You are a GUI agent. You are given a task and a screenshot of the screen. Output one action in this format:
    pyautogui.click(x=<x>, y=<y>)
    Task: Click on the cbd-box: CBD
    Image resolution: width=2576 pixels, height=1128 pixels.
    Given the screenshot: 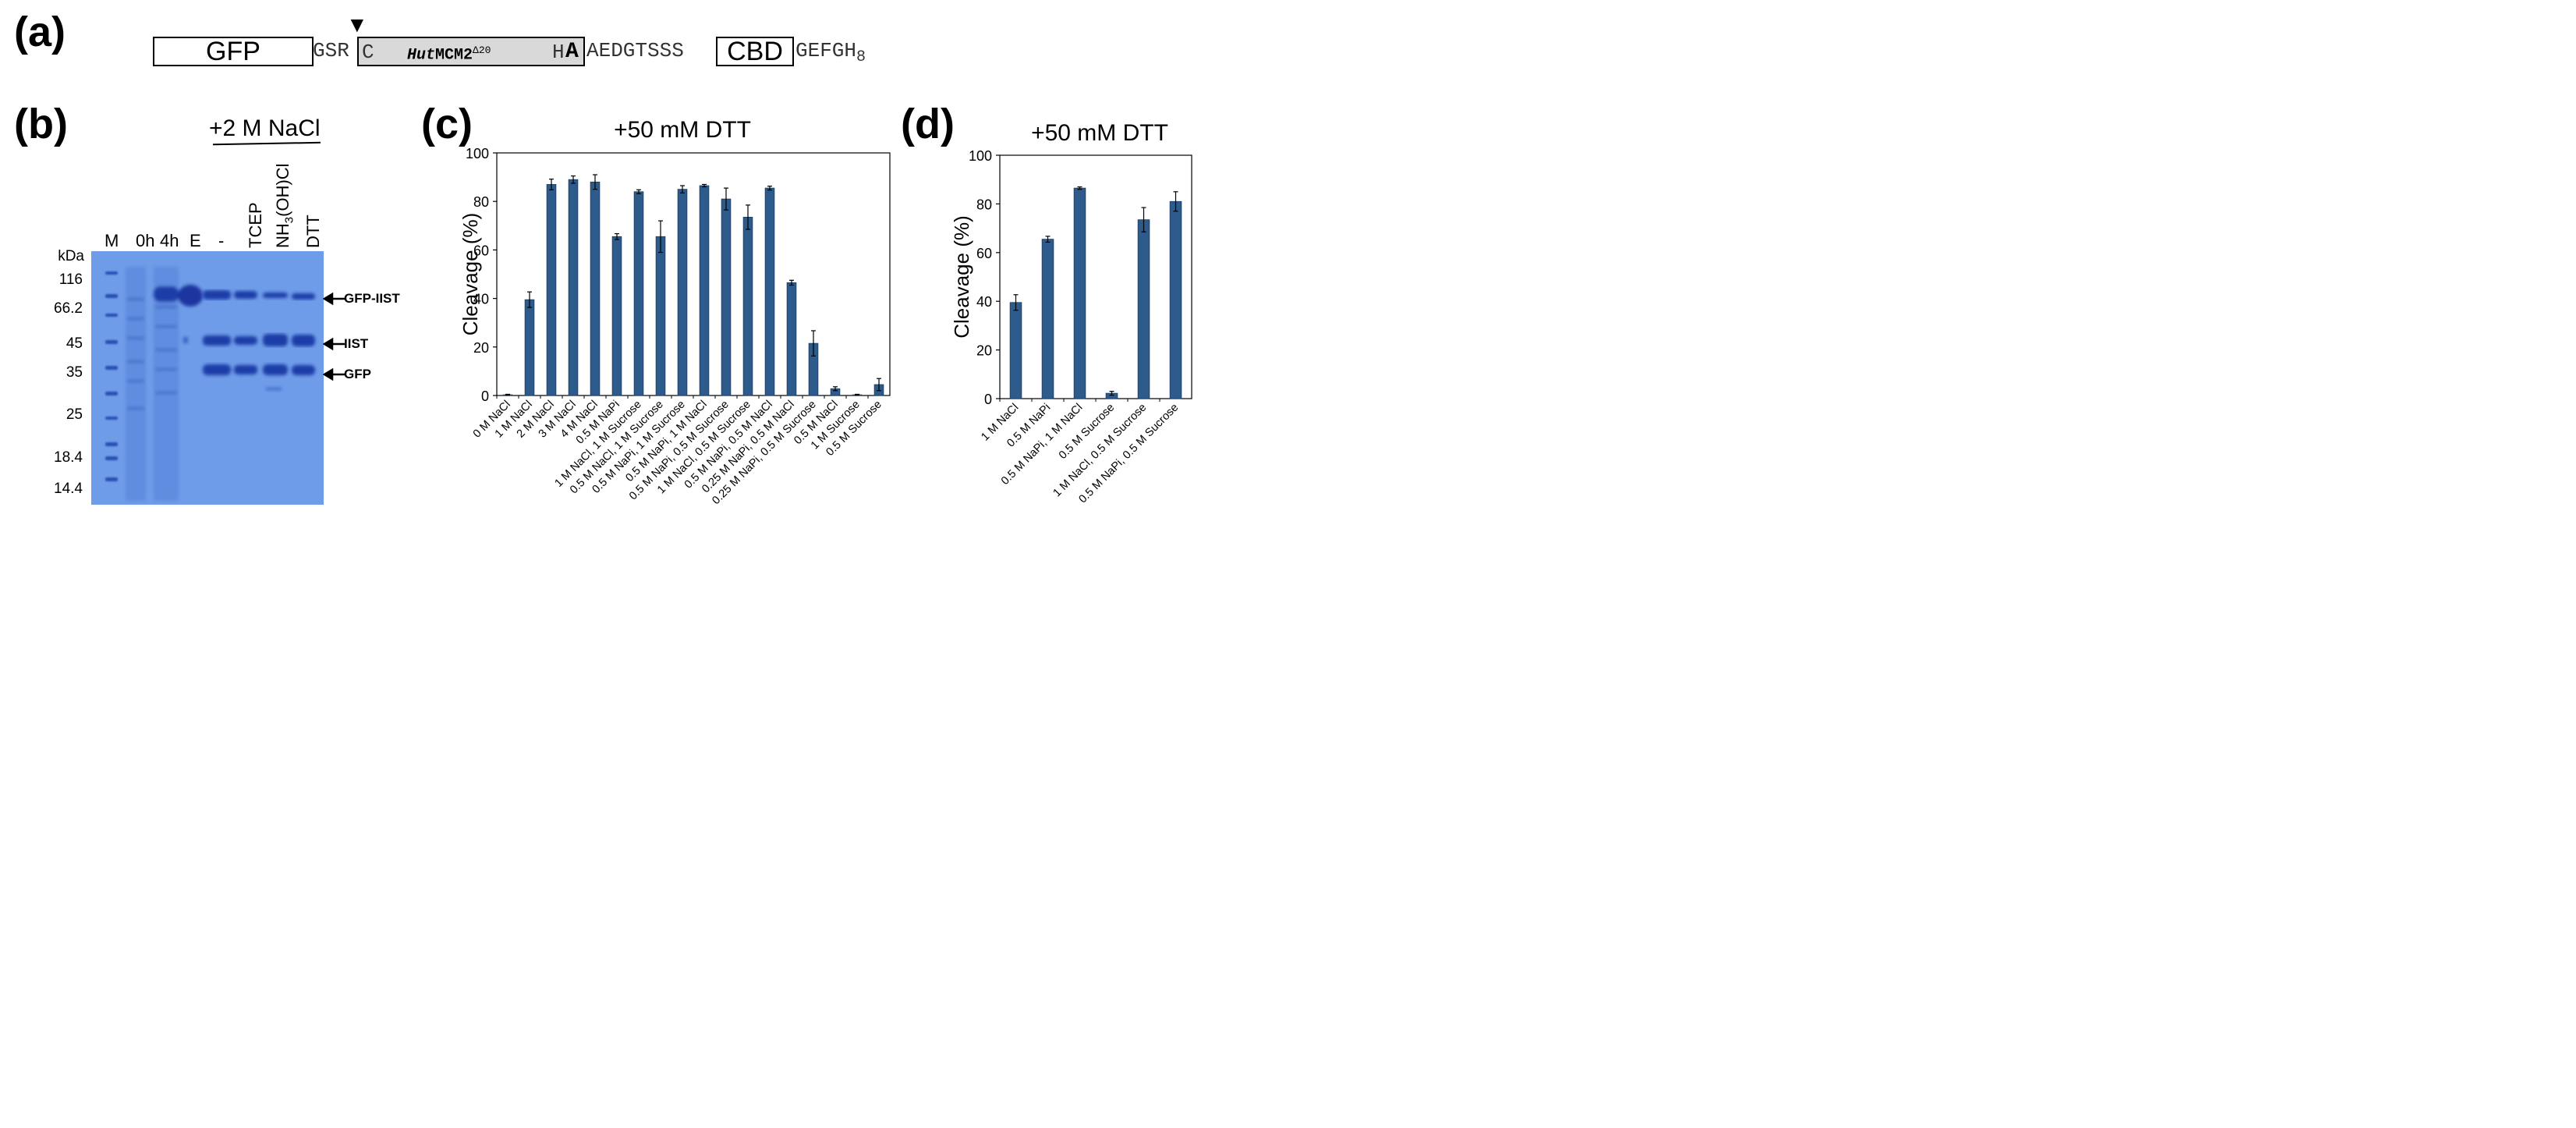 What is the action you would take?
    pyautogui.click(x=755, y=51)
    